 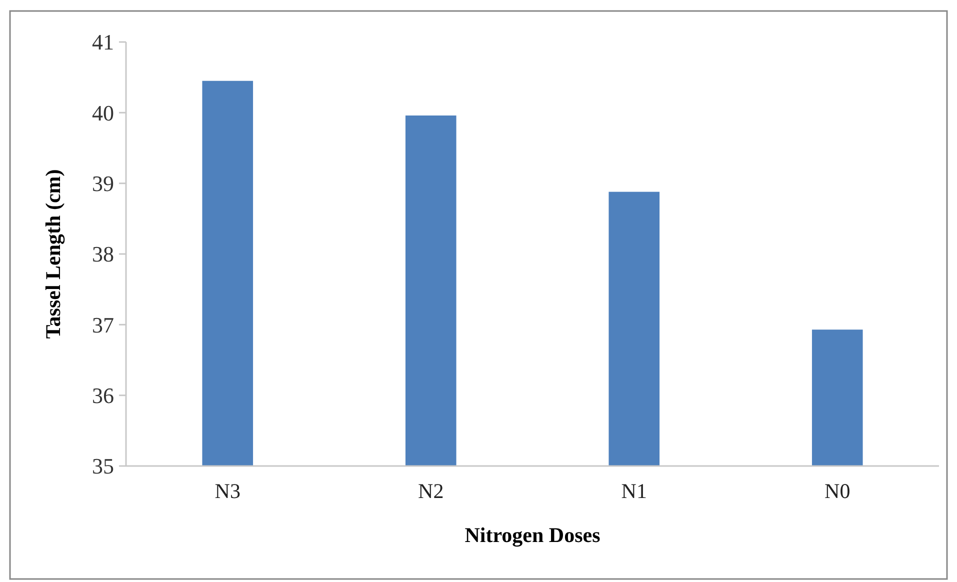 I want to click on x-tick-label: N1, so click(x=634, y=491).